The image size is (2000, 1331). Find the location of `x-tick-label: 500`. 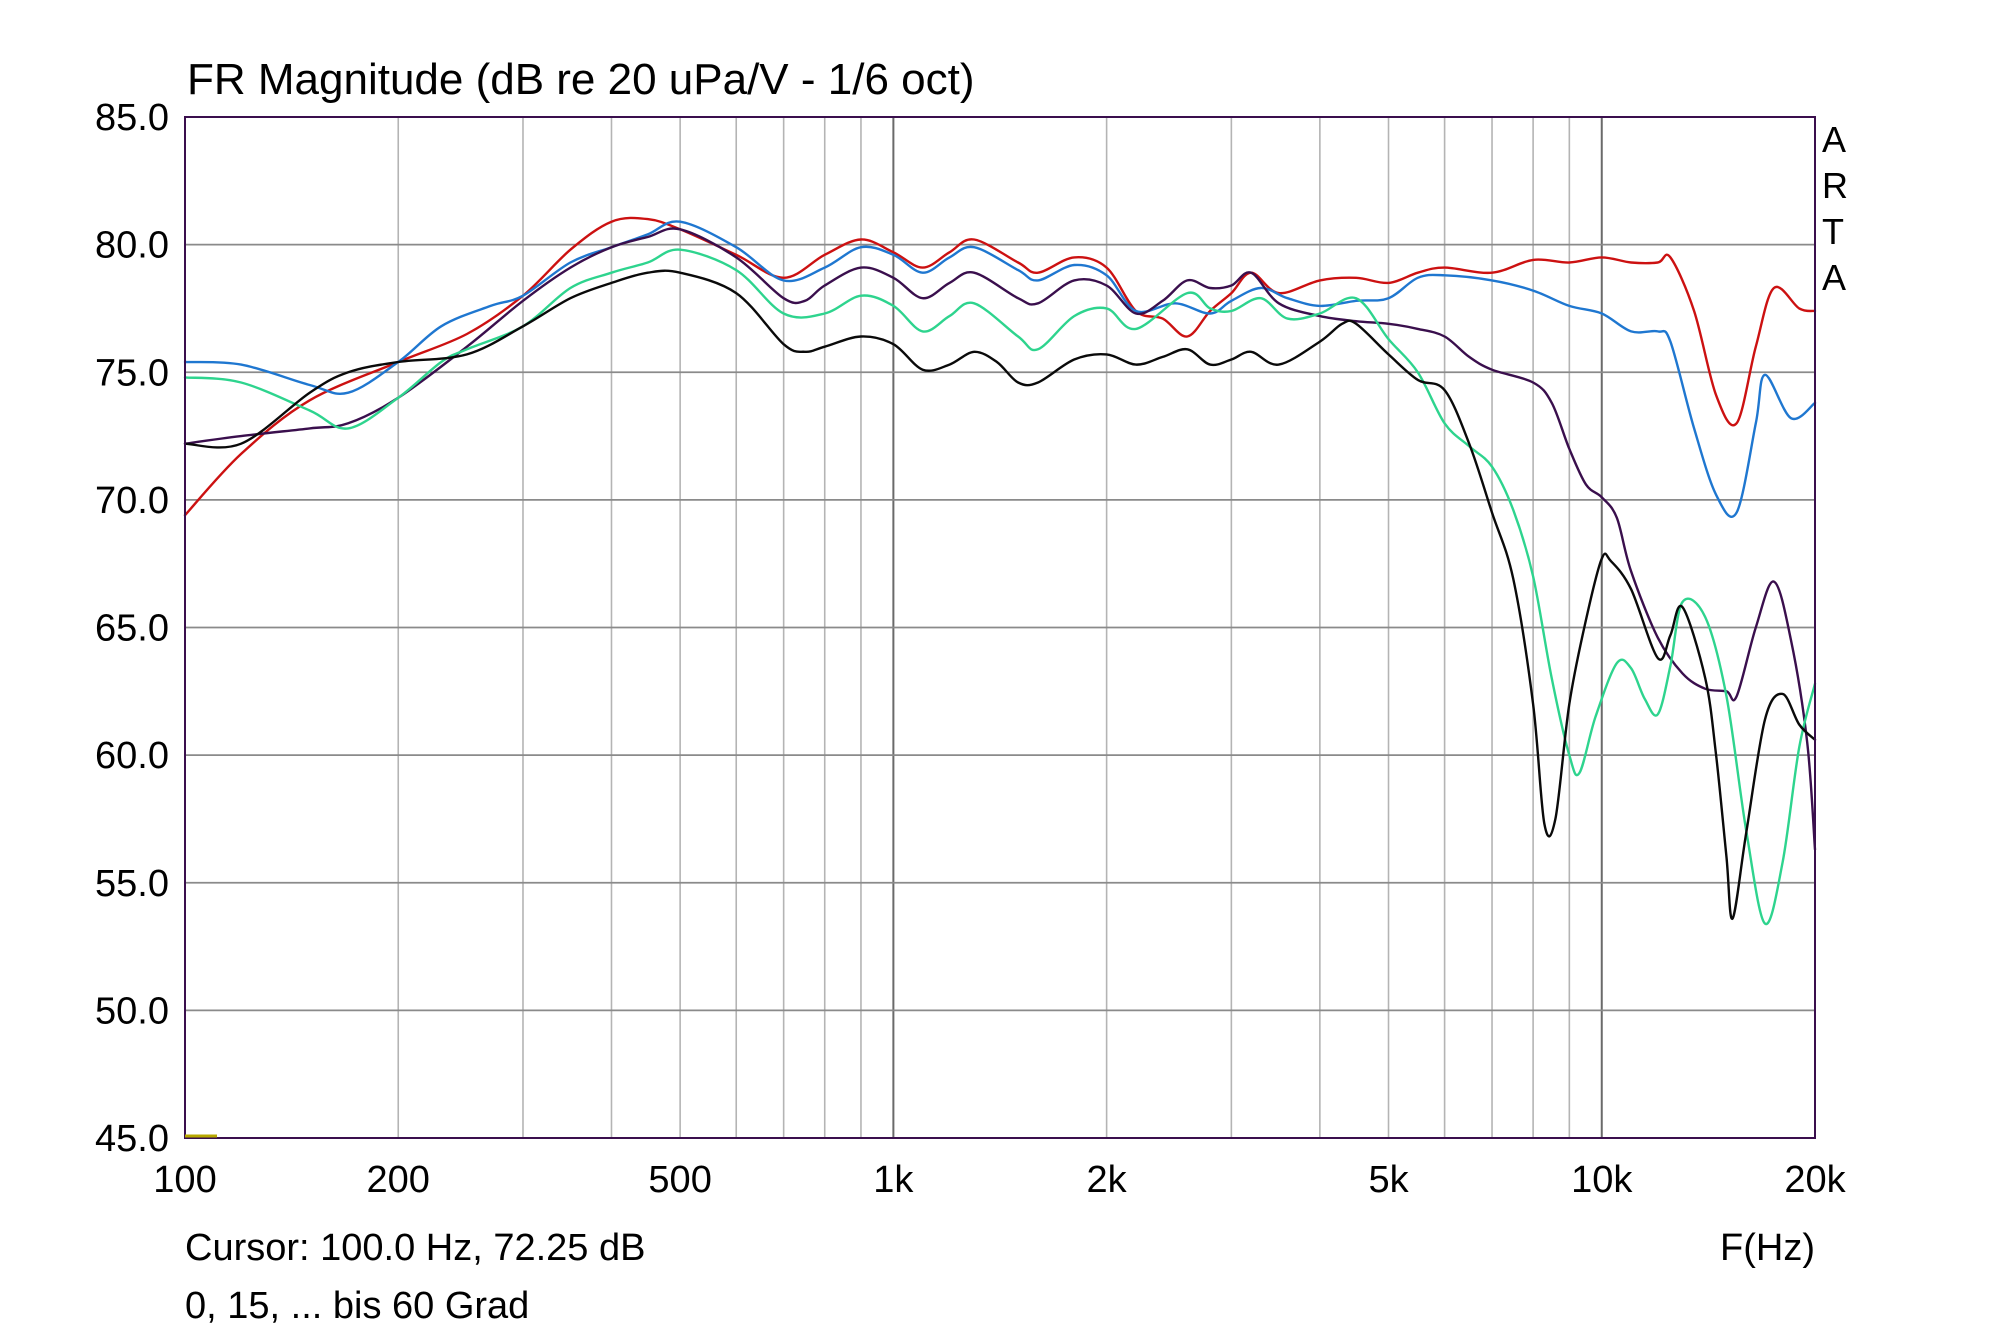

x-tick-label: 500 is located at coordinates (679, 1180).